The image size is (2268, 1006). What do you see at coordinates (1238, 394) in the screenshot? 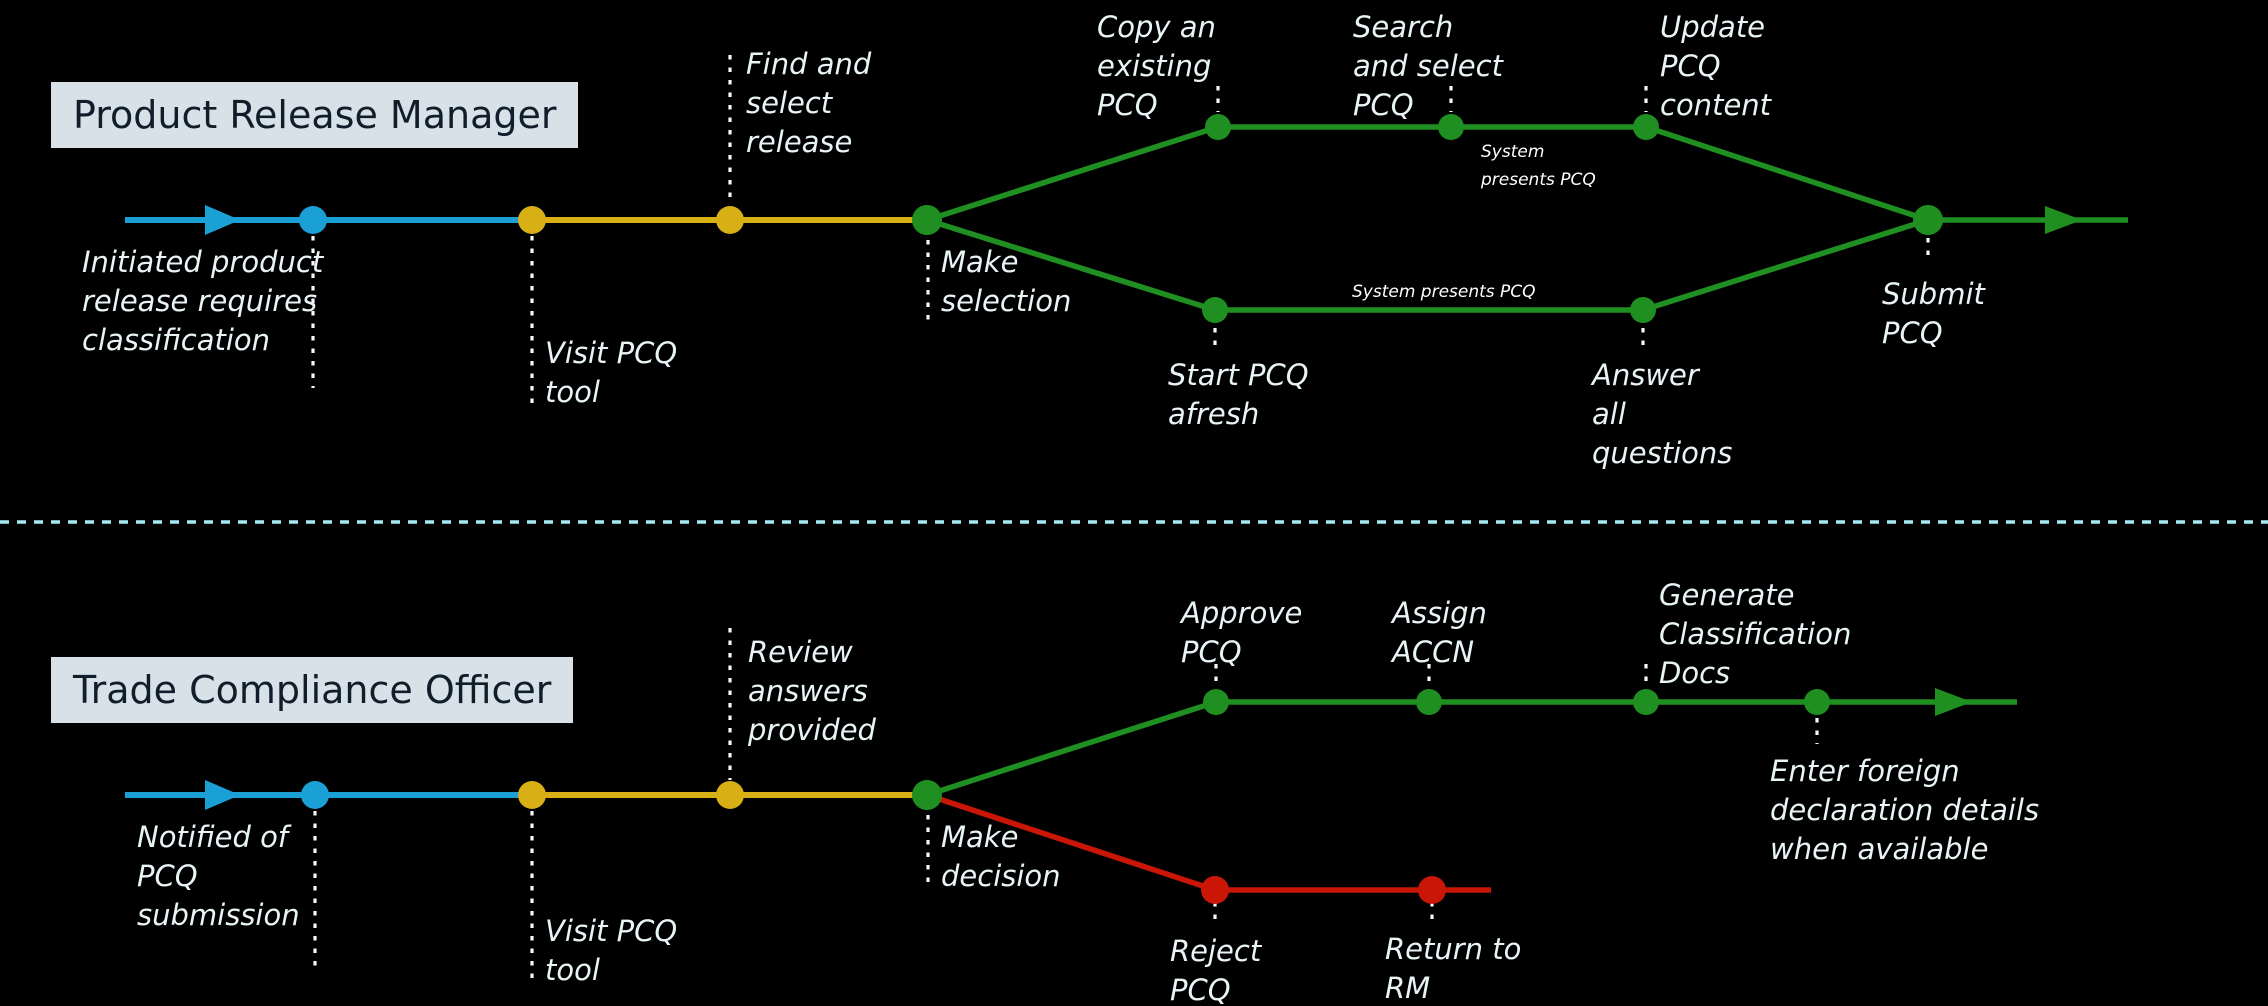
I see `label-start-pcq-afresh: Start PCQ afresh` at bounding box center [1238, 394].